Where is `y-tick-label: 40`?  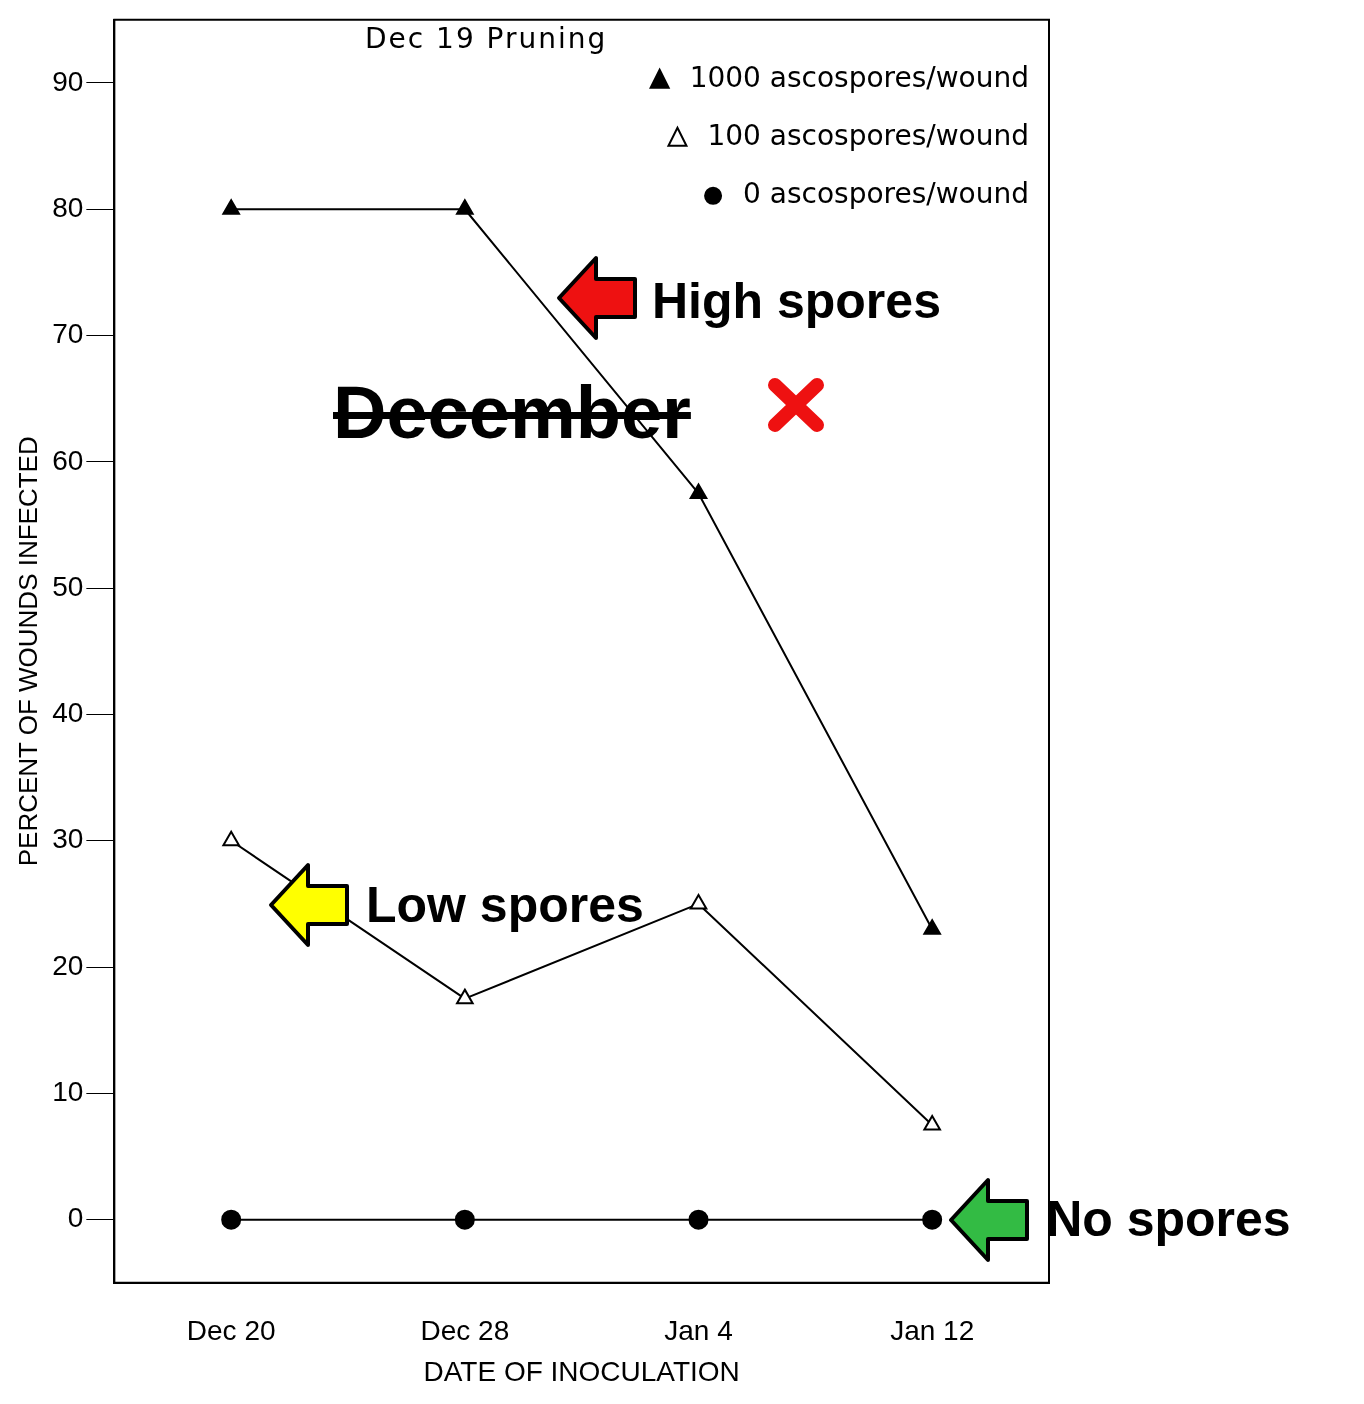
y-tick-label: 40 is located at coordinates (68, 713).